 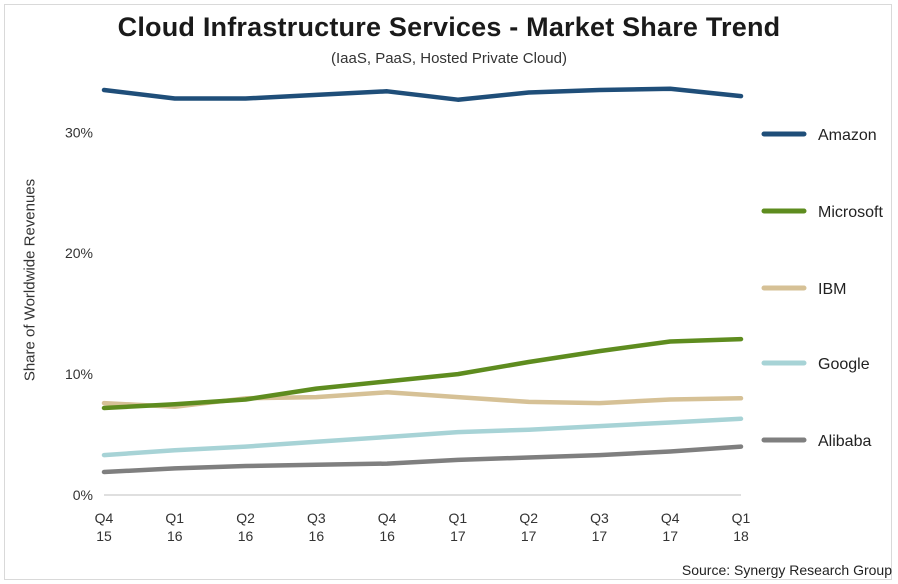 What do you see at coordinates (847, 135) in the screenshot?
I see `legend-label-amazon: Amazon` at bounding box center [847, 135].